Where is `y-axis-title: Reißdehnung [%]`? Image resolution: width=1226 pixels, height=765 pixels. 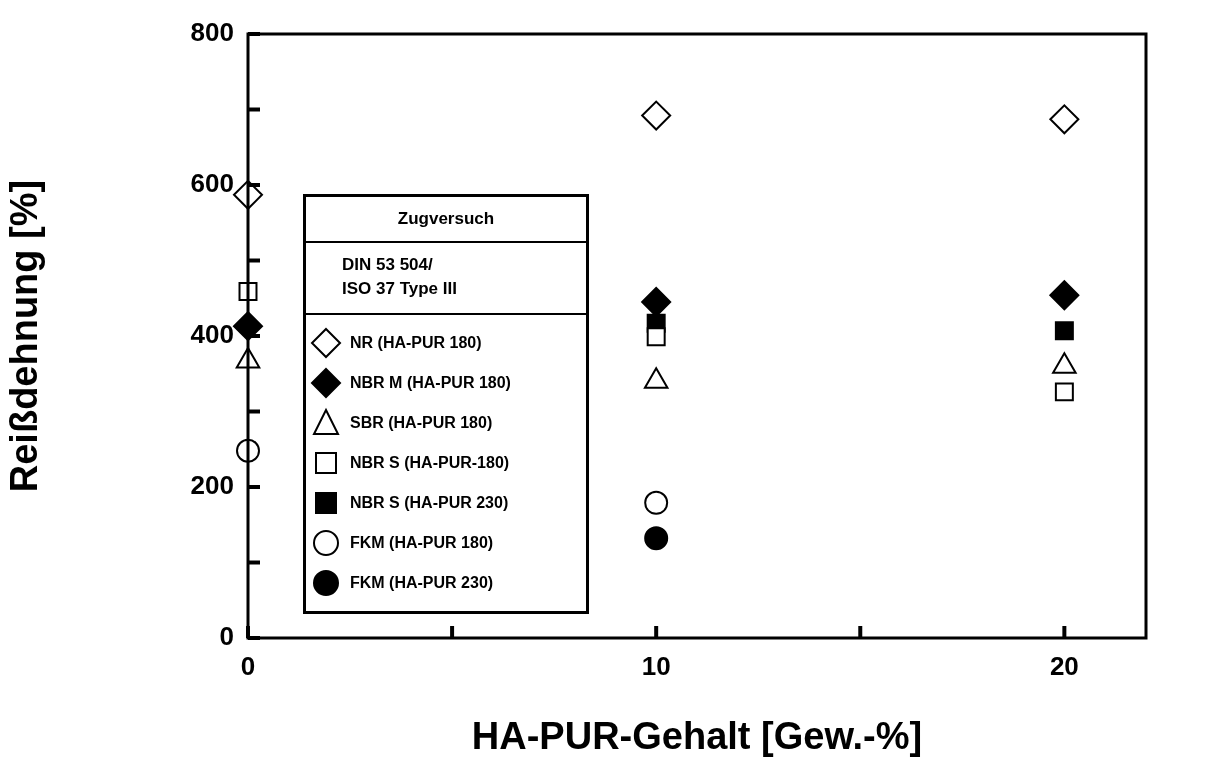
y-axis-title: Reißdehnung [%] is located at coordinates (24, 336).